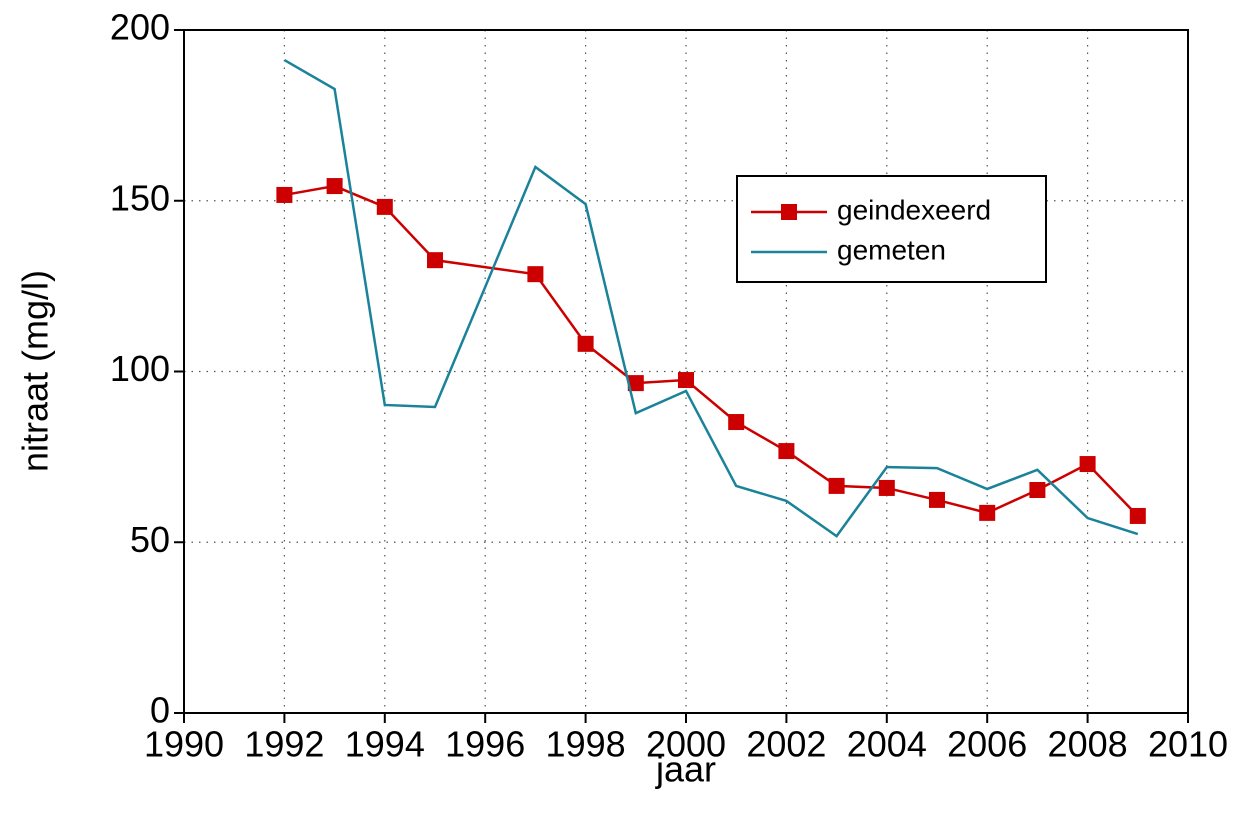 This screenshot has width=1241, height=816. Describe the element at coordinates (150, 539) in the screenshot. I see `y-tick-label: 50` at that location.